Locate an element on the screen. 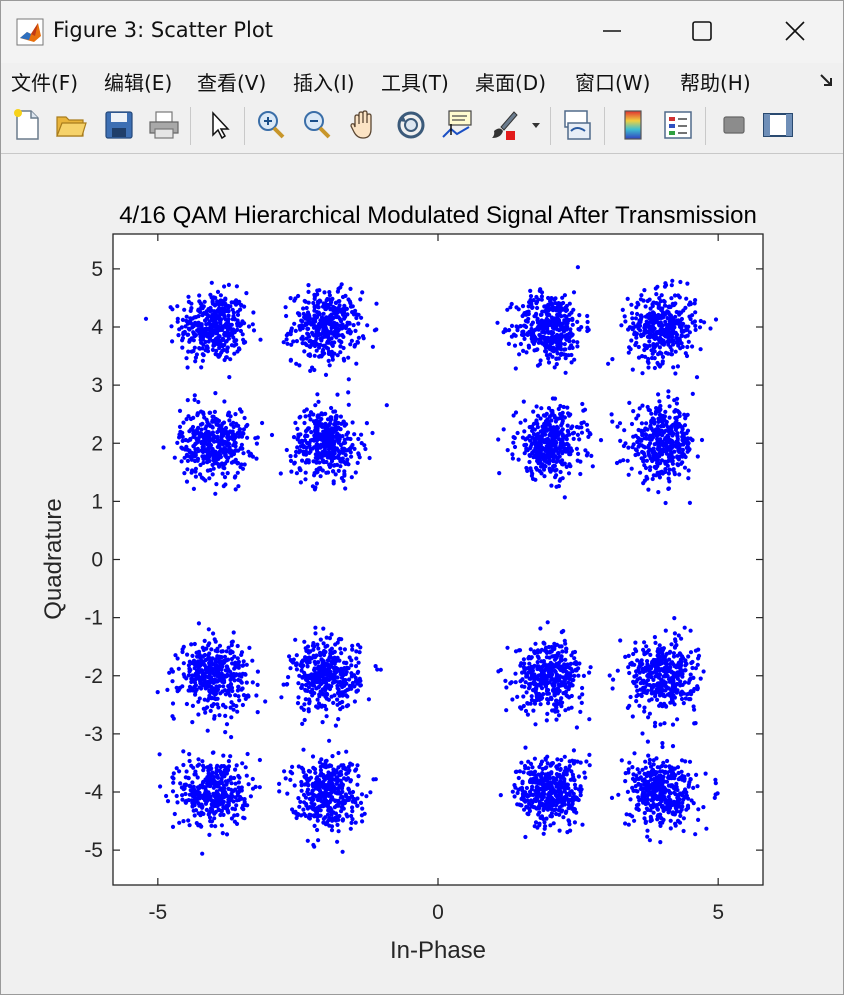  link-plot-icon is located at coordinates (577, 125).